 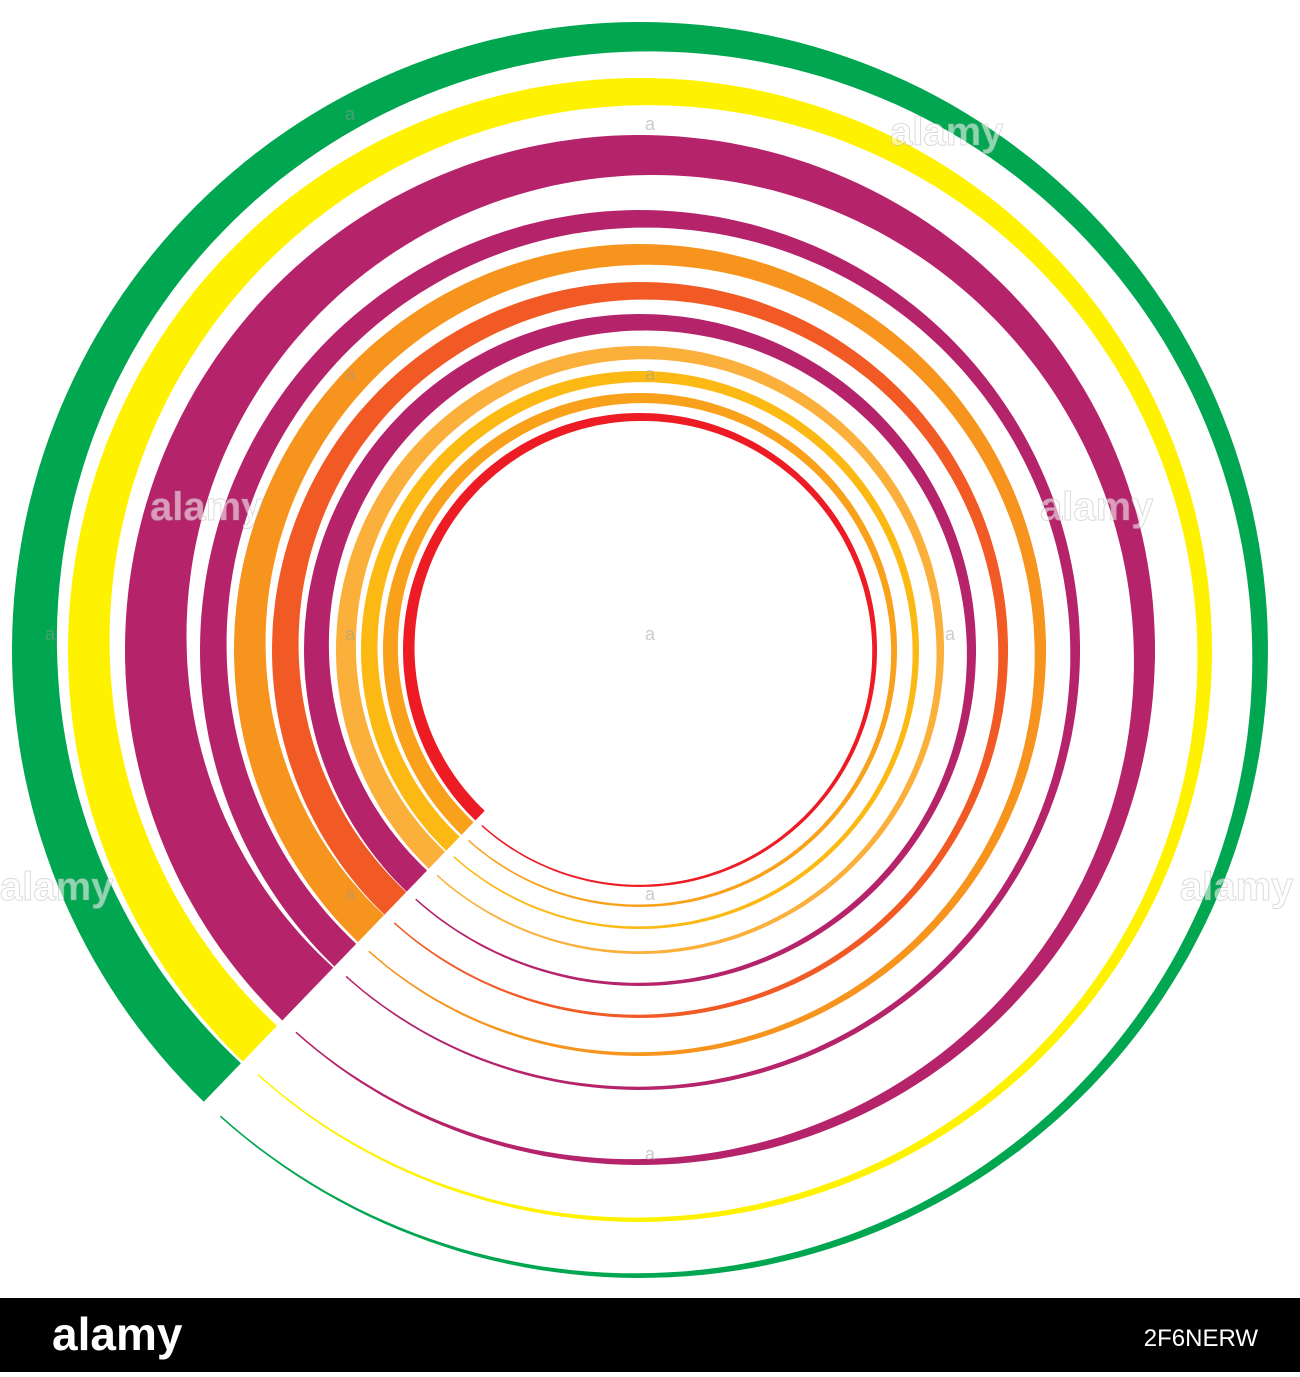 What do you see at coordinates (117, 1334) in the screenshot?
I see `footer-logo: alamy` at bounding box center [117, 1334].